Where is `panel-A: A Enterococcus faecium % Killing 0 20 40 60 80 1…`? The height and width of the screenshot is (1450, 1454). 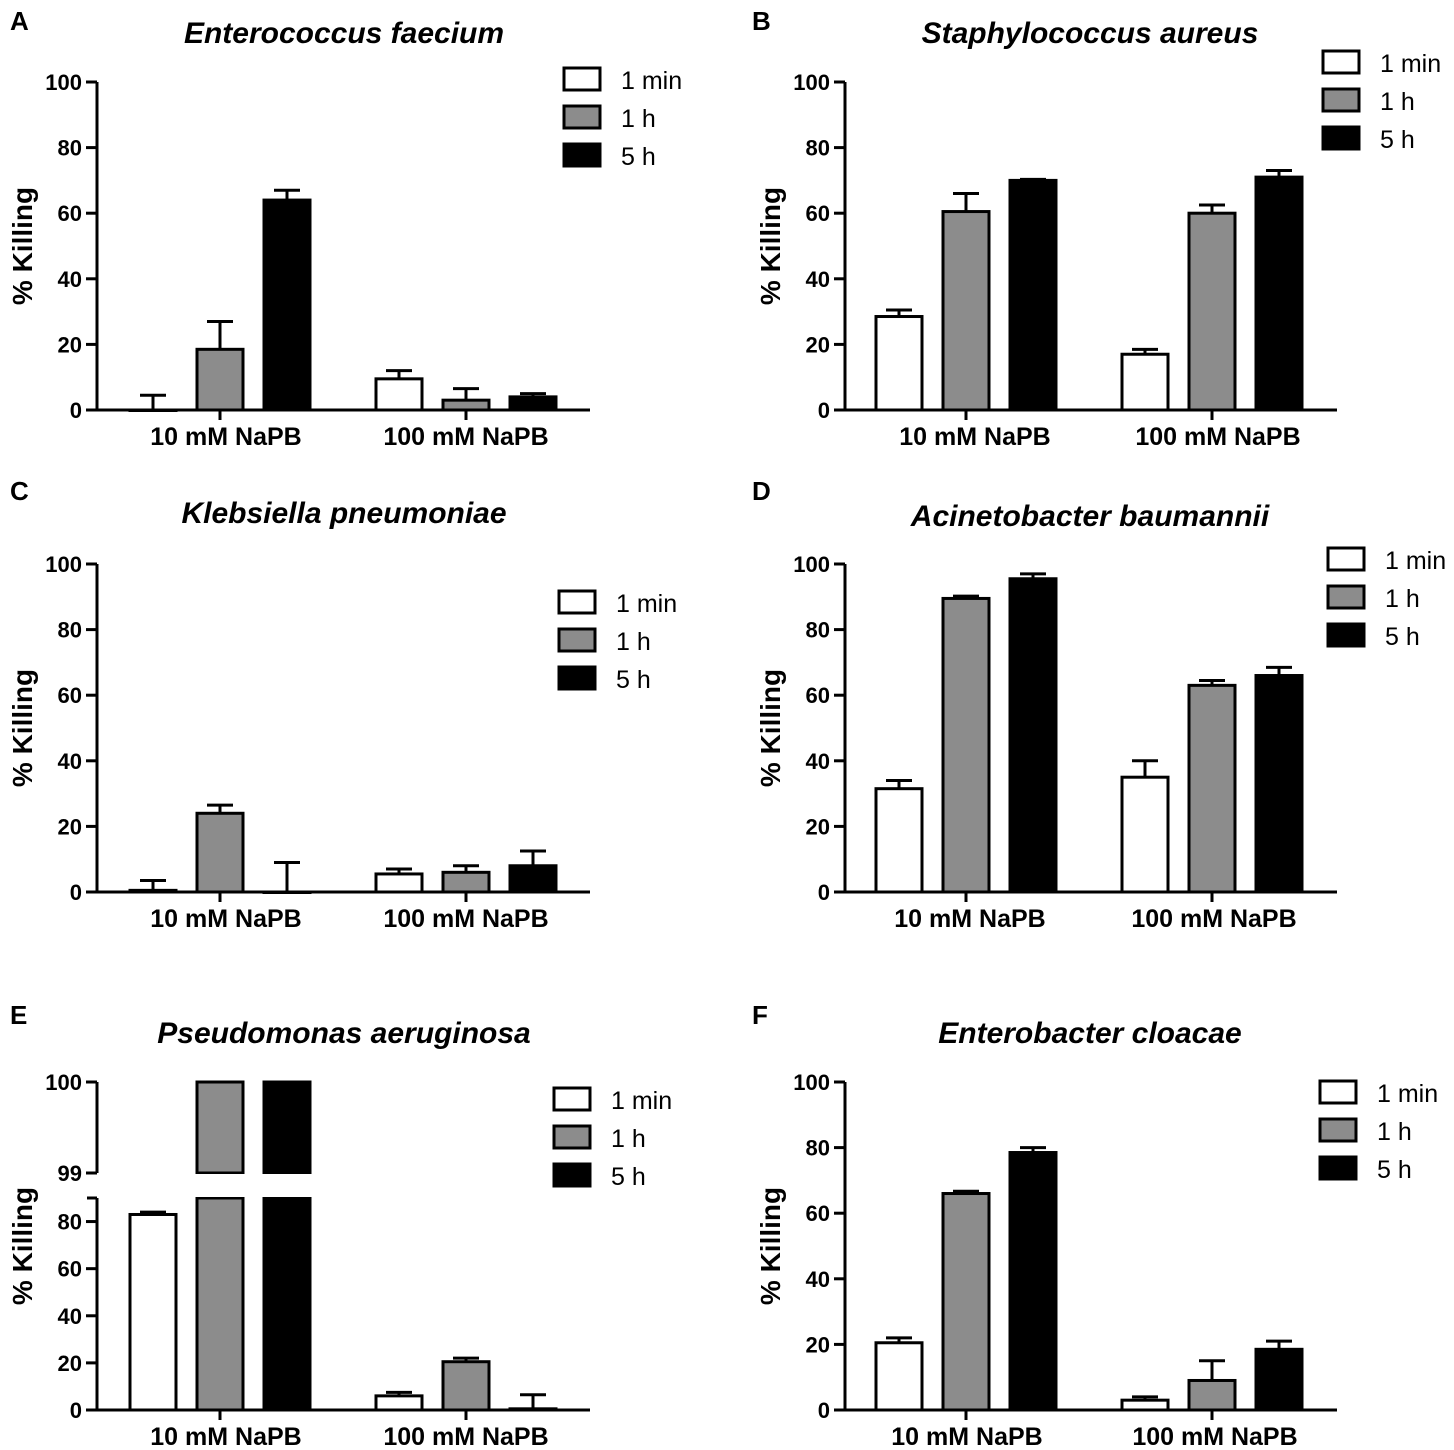
panel-A: A Enterococcus faecium % Killing 0 20 40 60 80 1… is located at coordinates (344, 228).